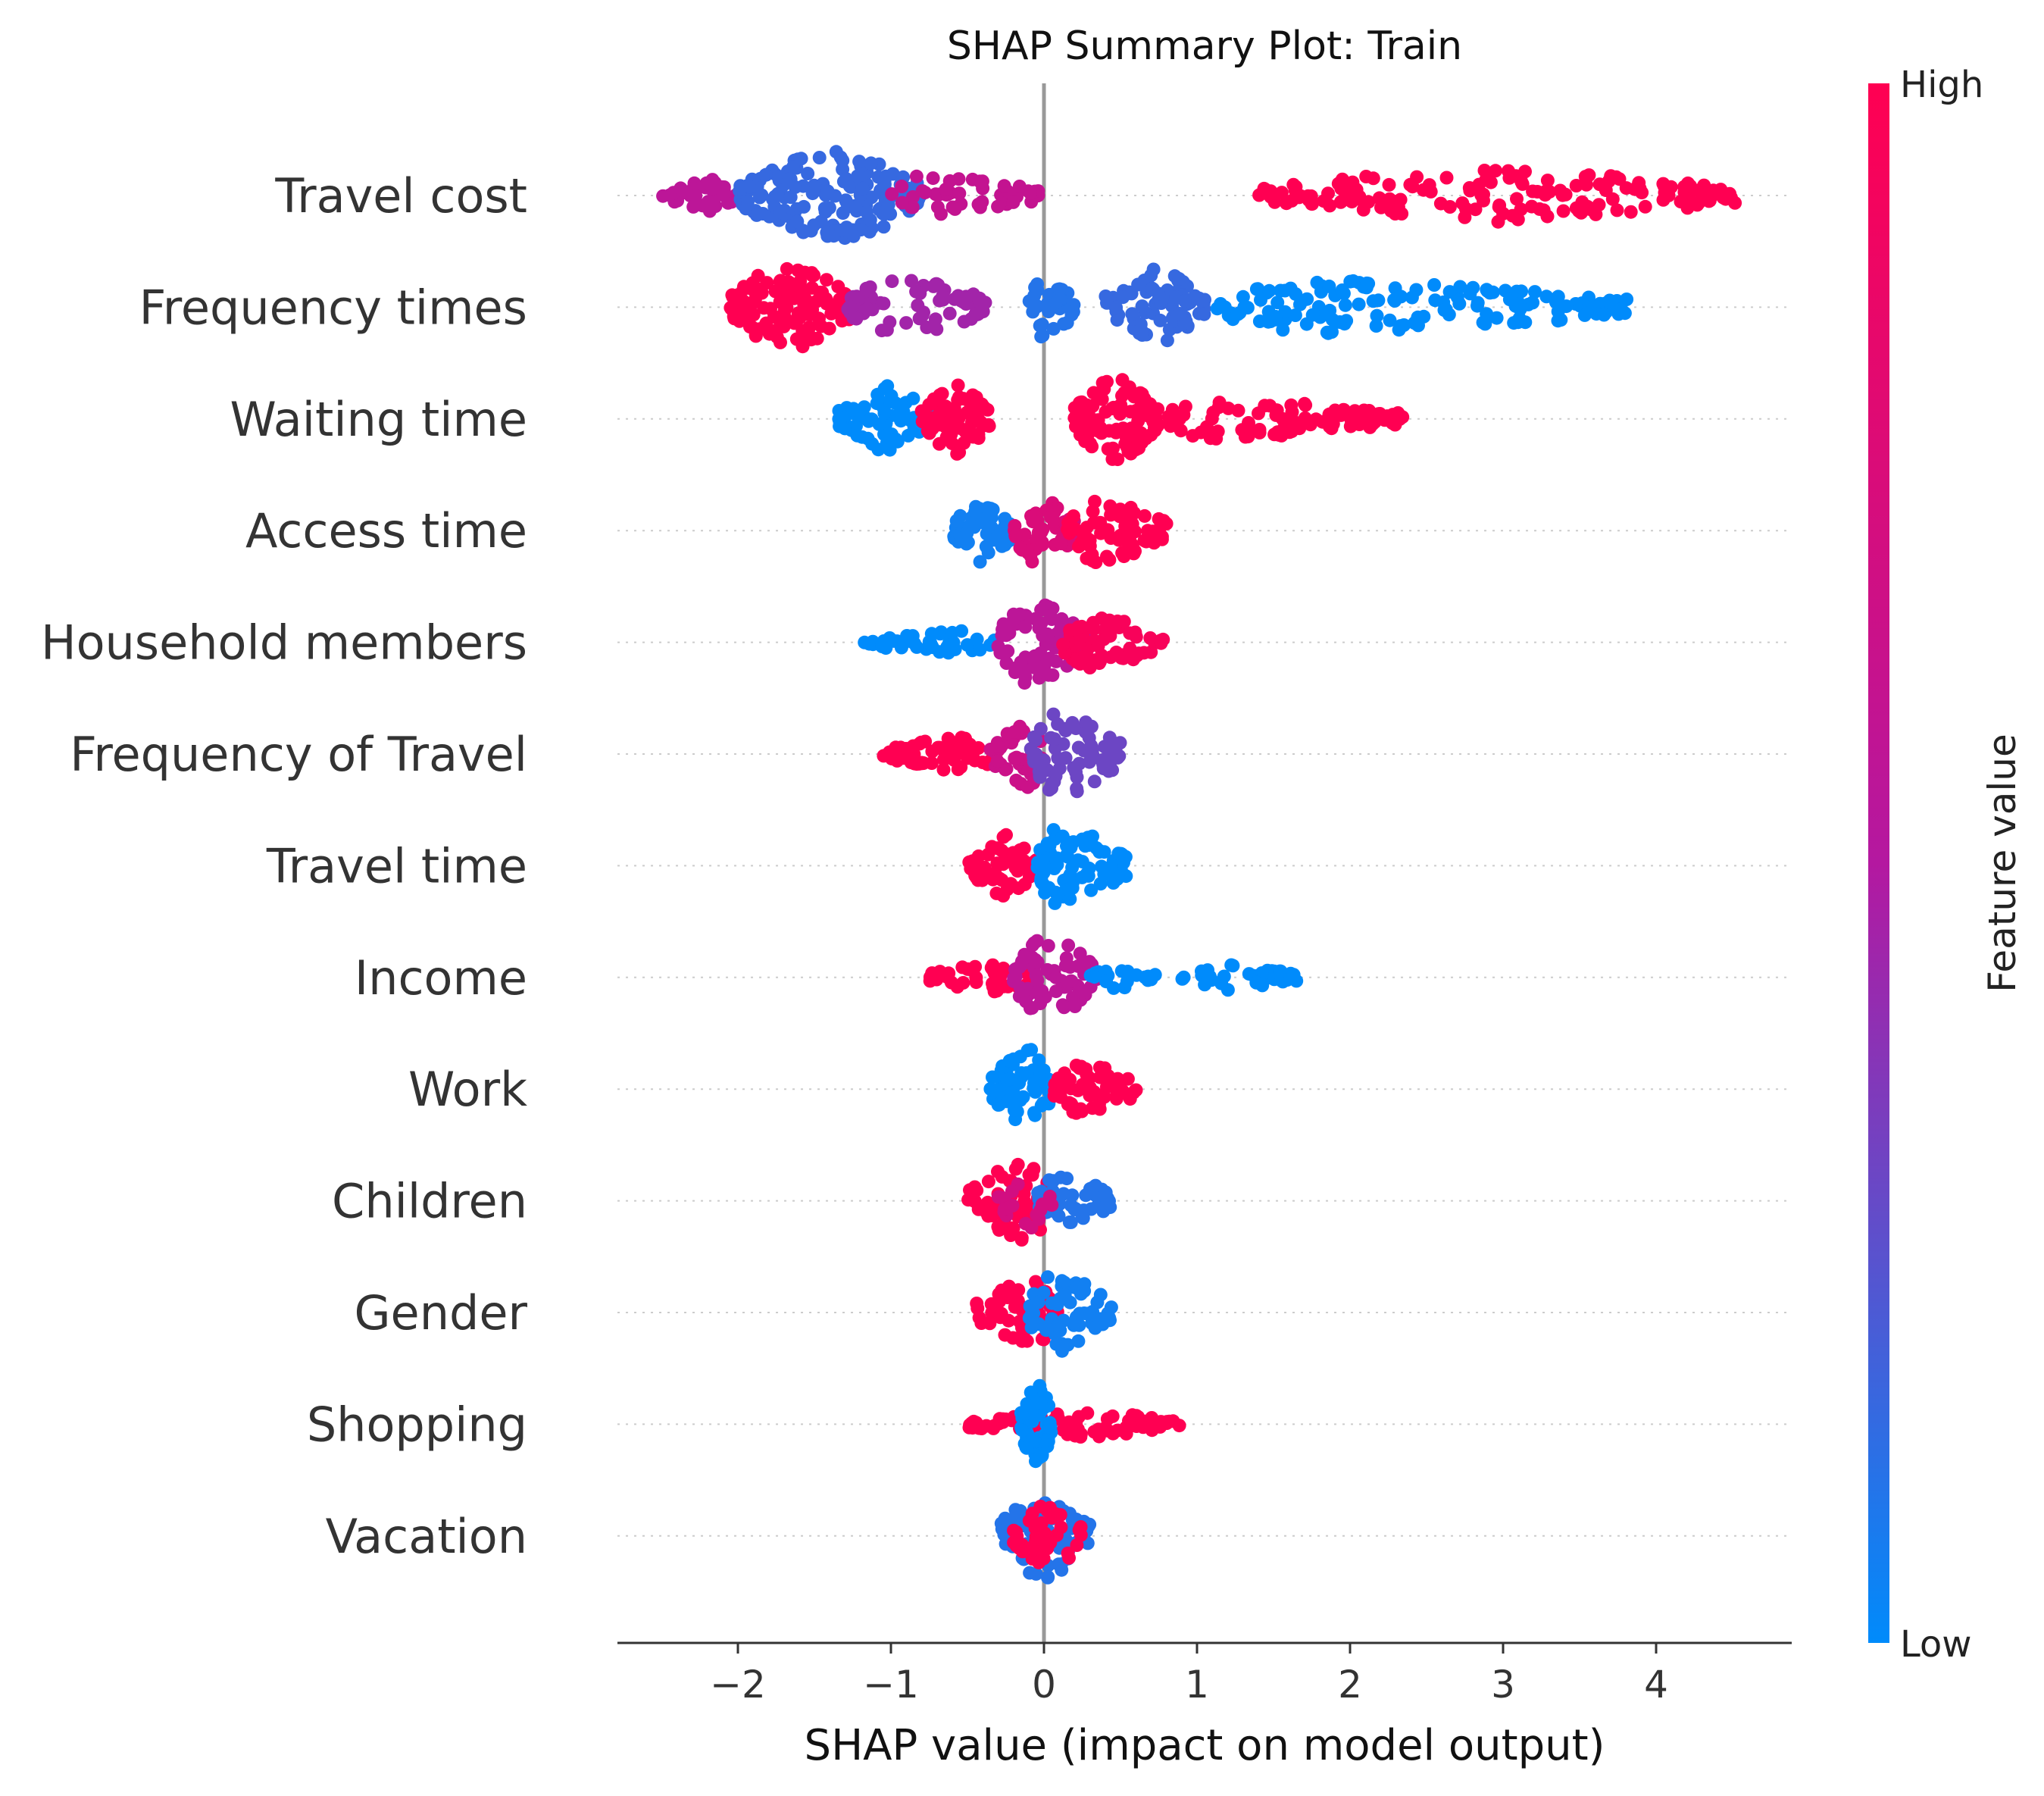 The width and height of the screenshot is (2044, 1796). I want to click on feature-label: Access time, so click(386, 531).